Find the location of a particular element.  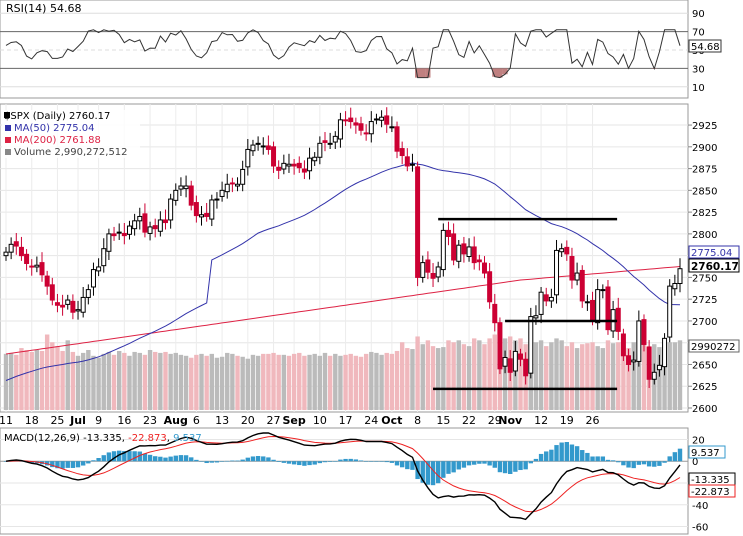

rsi-tick-label: 10 is located at coordinates (698, 88).